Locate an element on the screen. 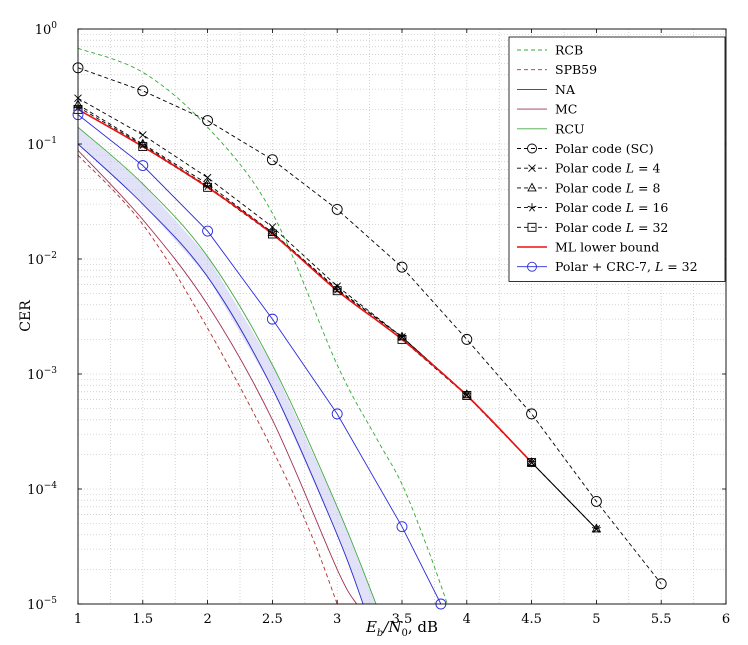  x-label-e: E is located at coordinates (371, 627).